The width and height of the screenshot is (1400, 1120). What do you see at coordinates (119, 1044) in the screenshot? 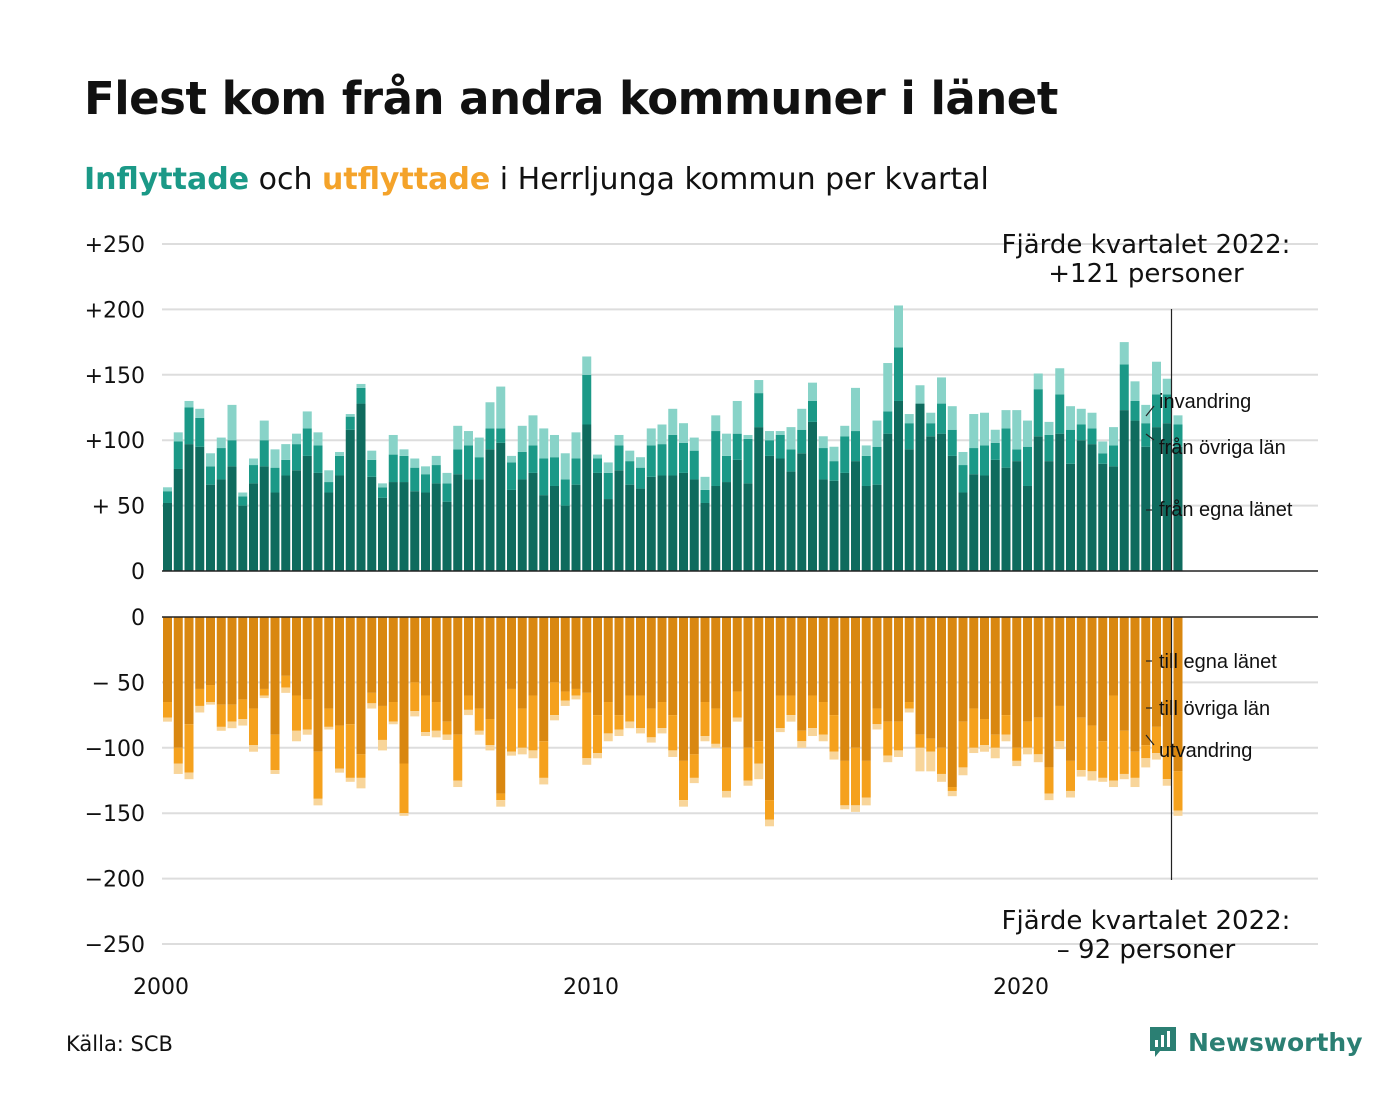
I see `source-label: Källa: SCB` at bounding box center [119, 1044].